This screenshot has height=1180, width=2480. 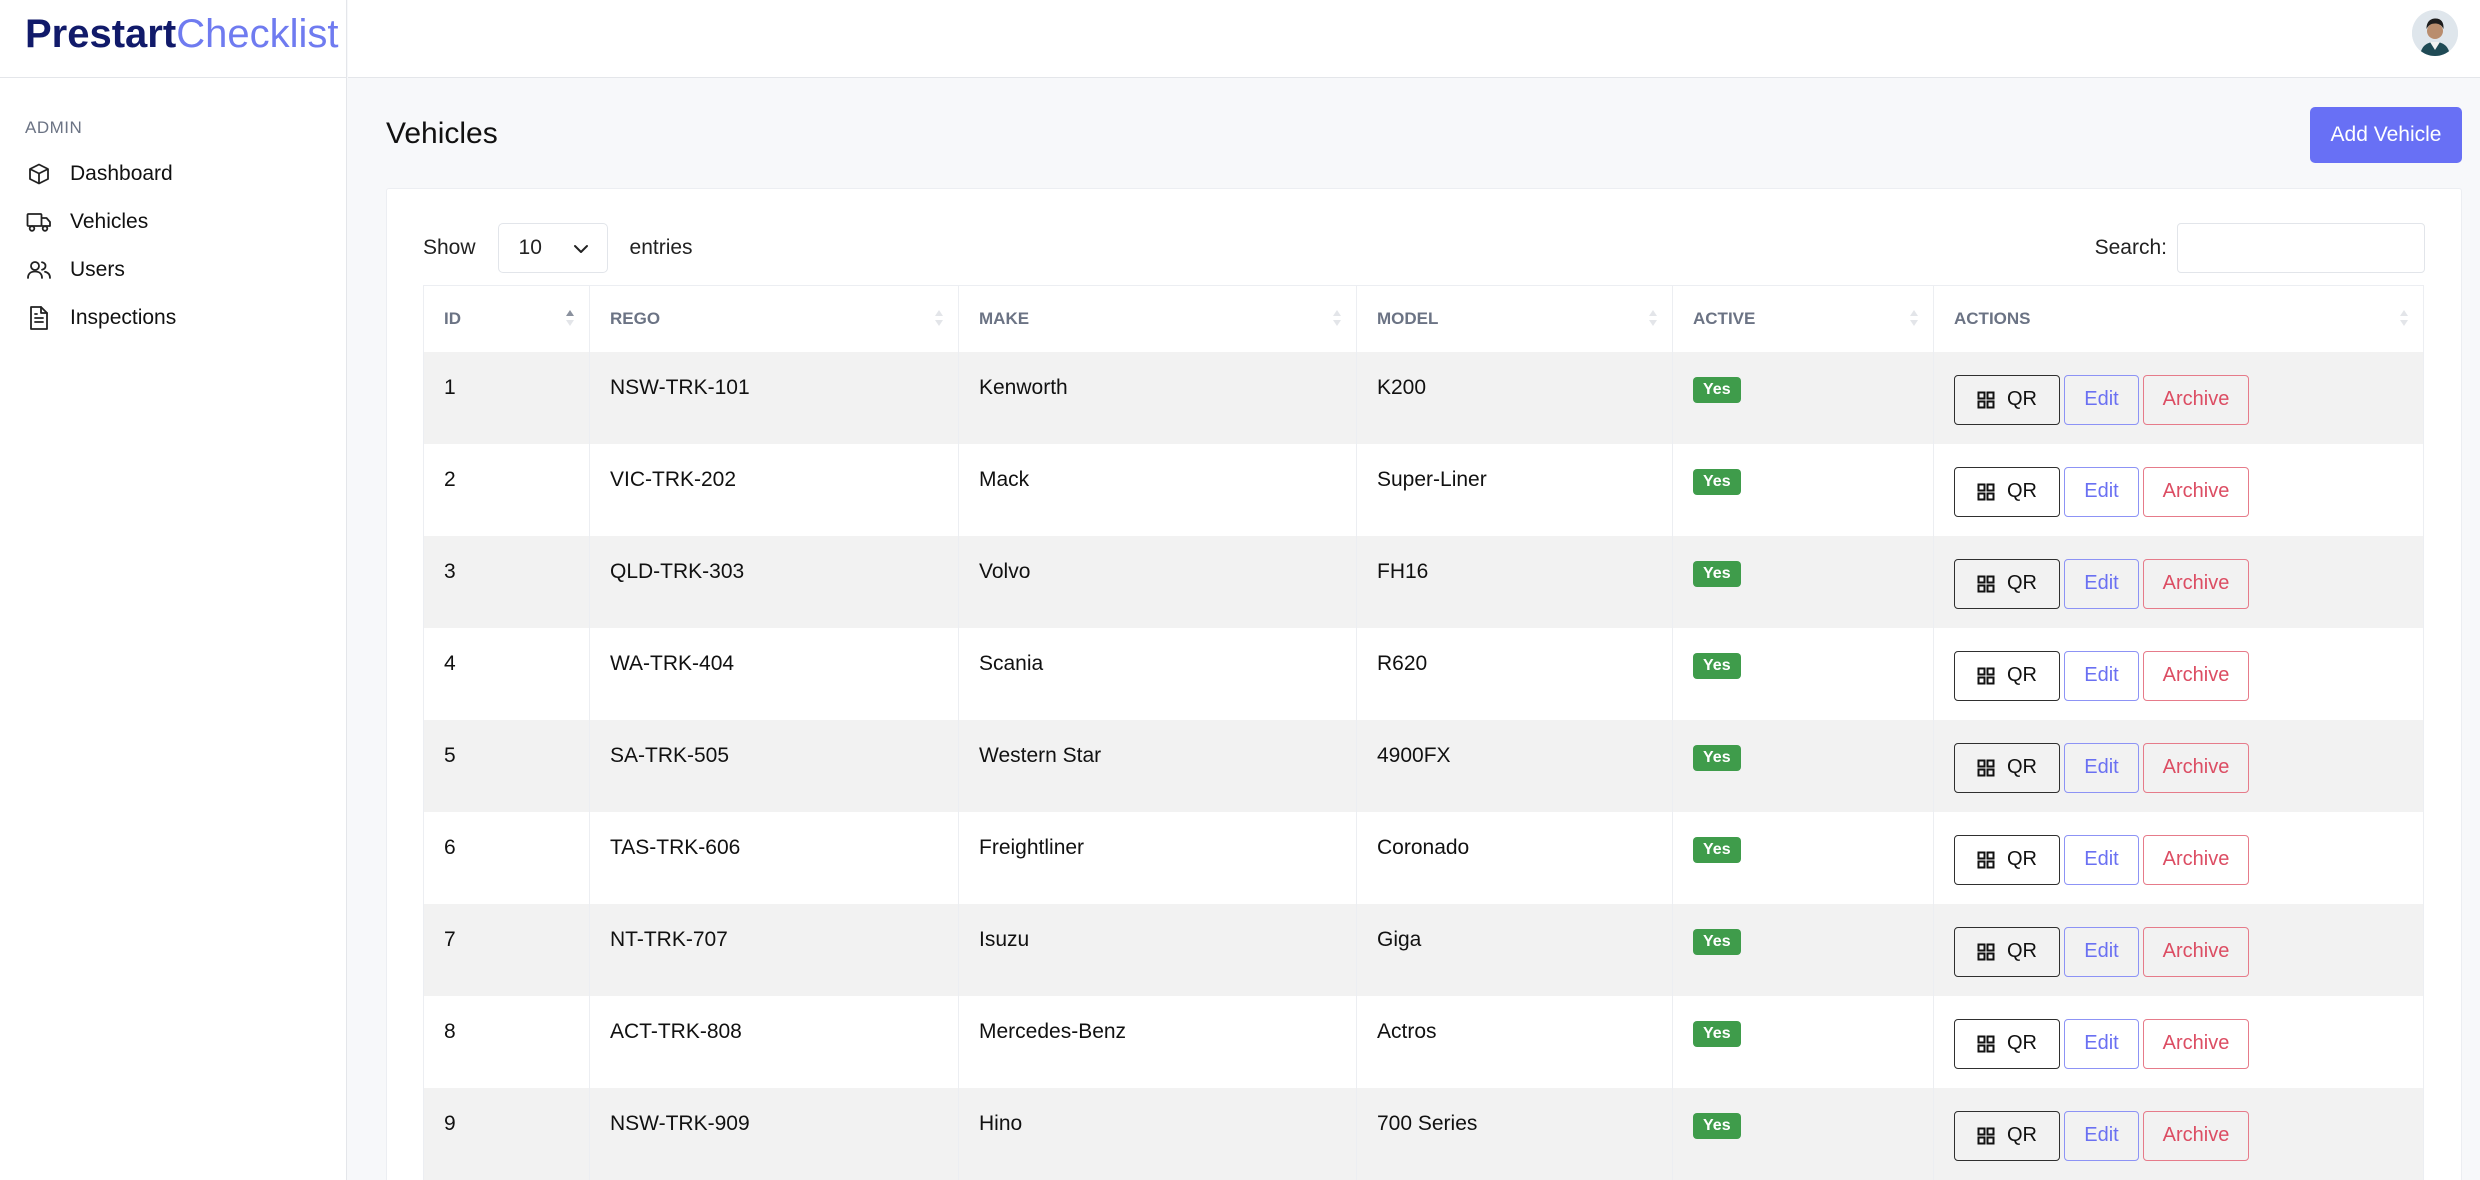 I want to click on cell-model-text: Actros, so click(x=1407, y=1031).